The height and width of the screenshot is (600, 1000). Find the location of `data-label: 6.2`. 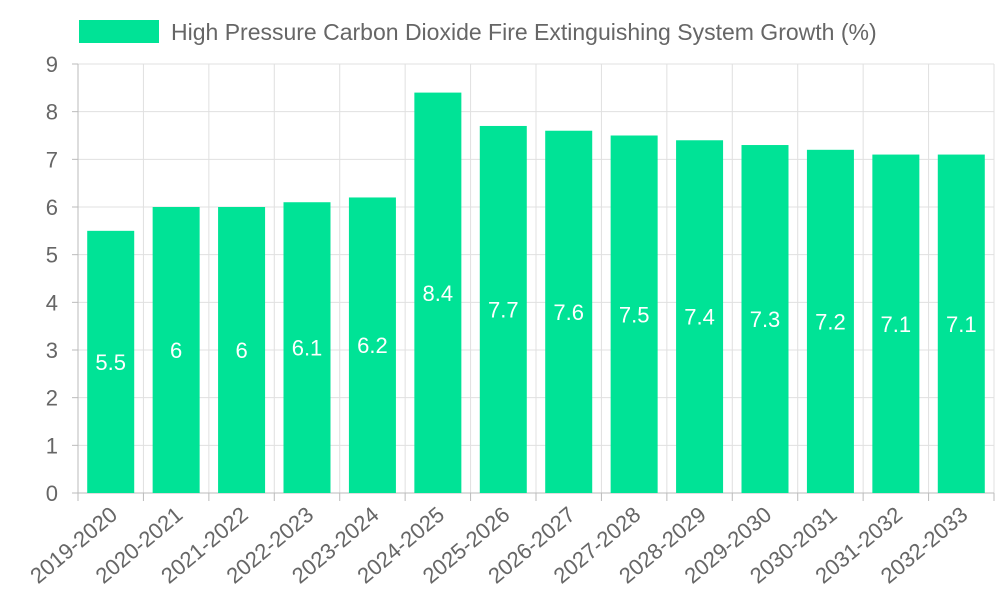

data-label: 6.2 is located at coordinates (372, 345).